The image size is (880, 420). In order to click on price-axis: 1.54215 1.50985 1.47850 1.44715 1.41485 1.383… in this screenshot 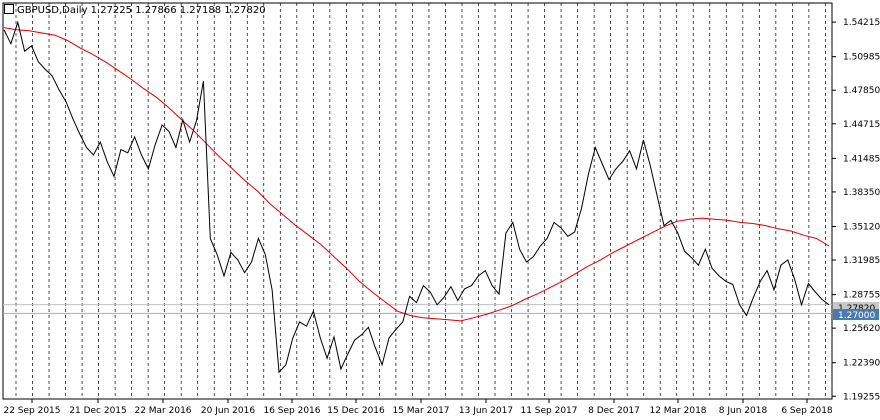, I will do `click(856, 210)`.